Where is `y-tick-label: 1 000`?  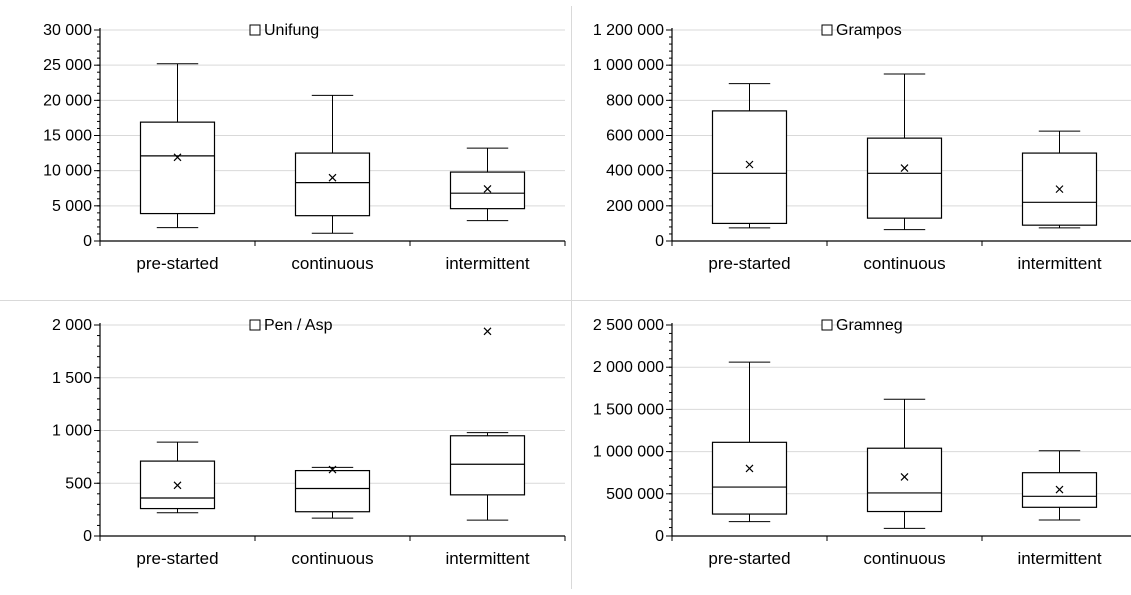
y-tick-label: 1 000 is located at coordinates (72, 431).